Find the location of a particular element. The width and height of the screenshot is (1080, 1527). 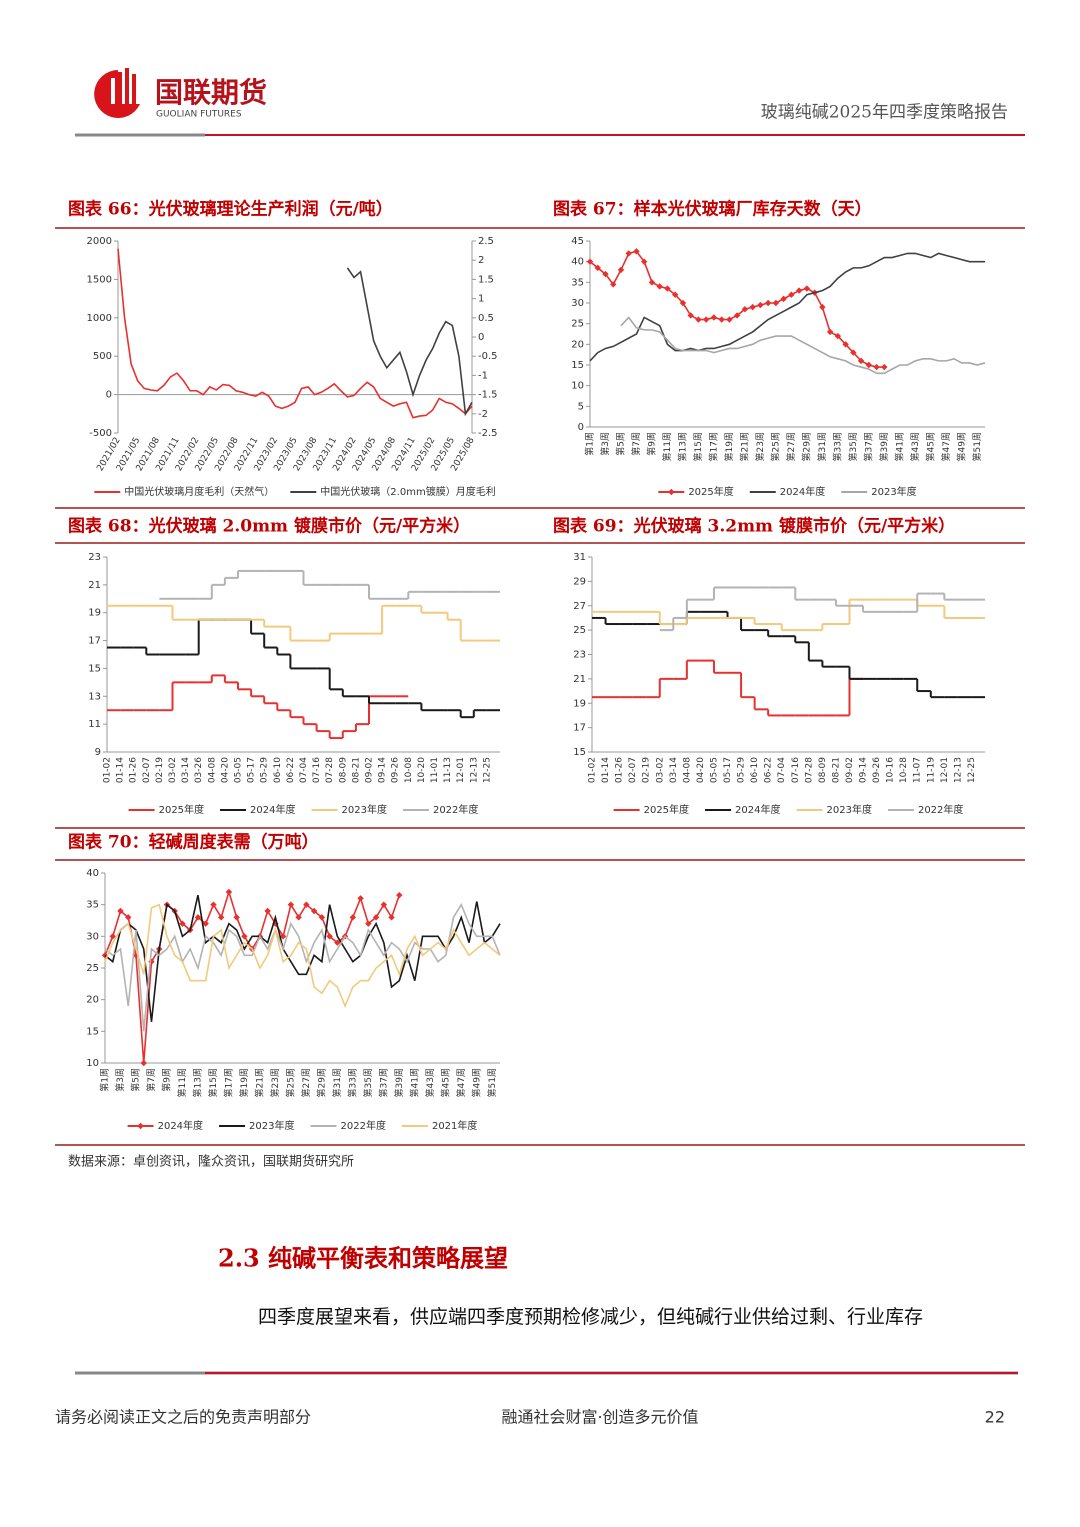

logo is located at coordinates (117, 93).